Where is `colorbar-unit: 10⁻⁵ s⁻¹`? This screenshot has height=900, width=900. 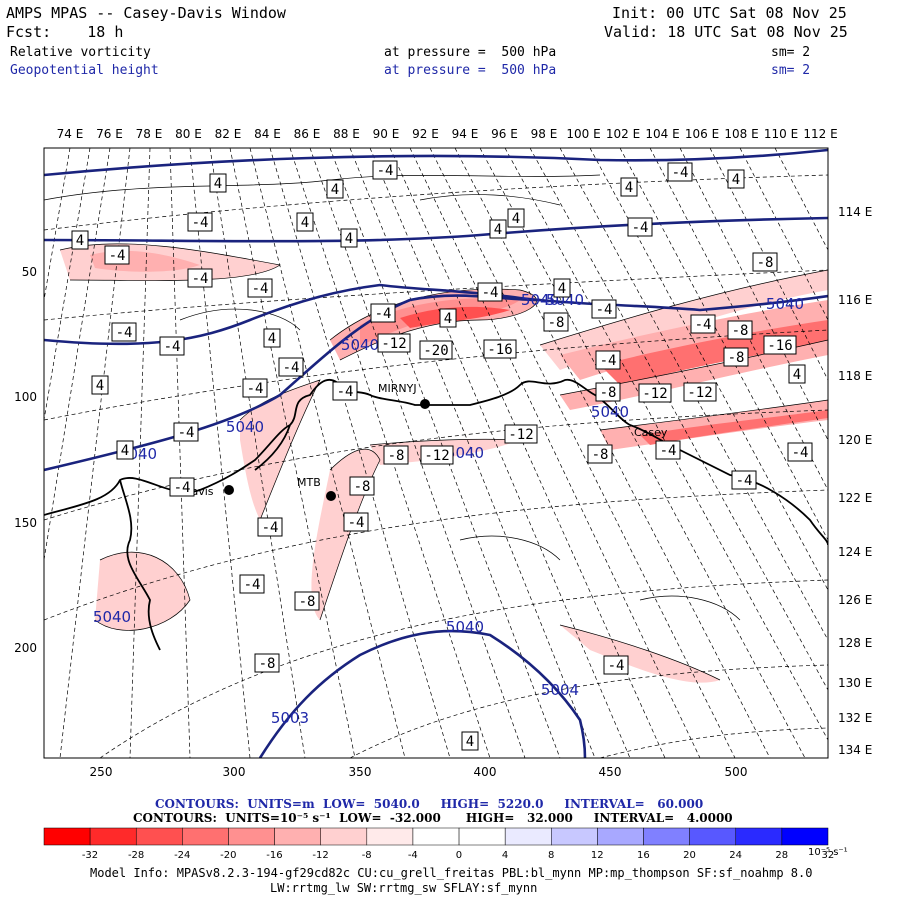 colorbar-unit: 10⁻⁵ s⁻¹ is located at coordinates (828, 852).